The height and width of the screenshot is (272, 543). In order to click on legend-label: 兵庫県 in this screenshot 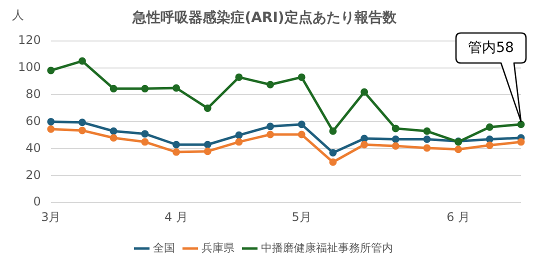, I will do `click(217, 247)`.